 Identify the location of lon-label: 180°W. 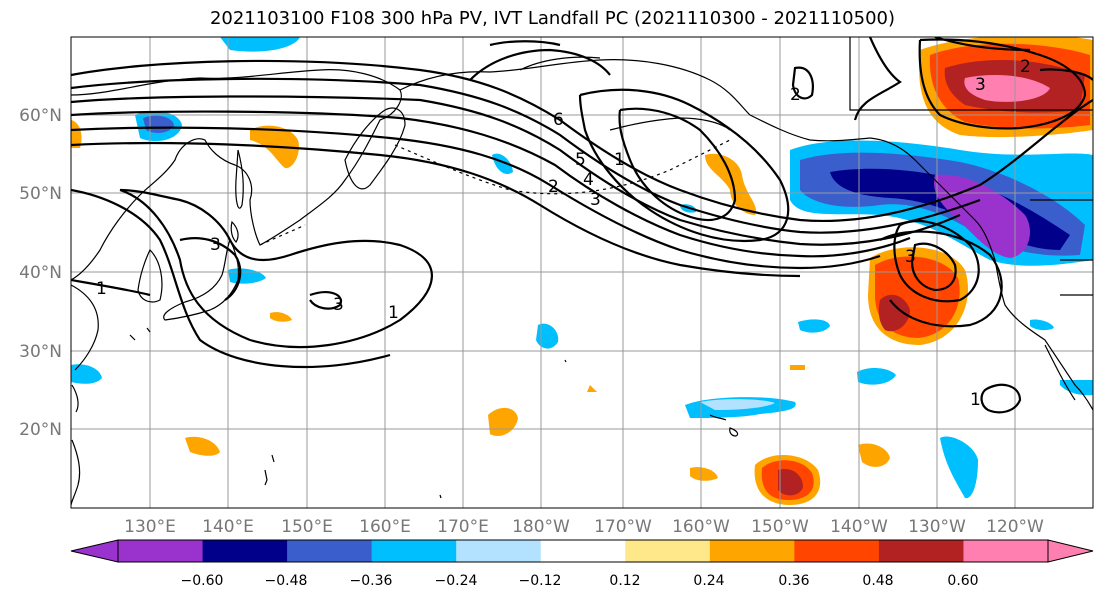
(541, 527).